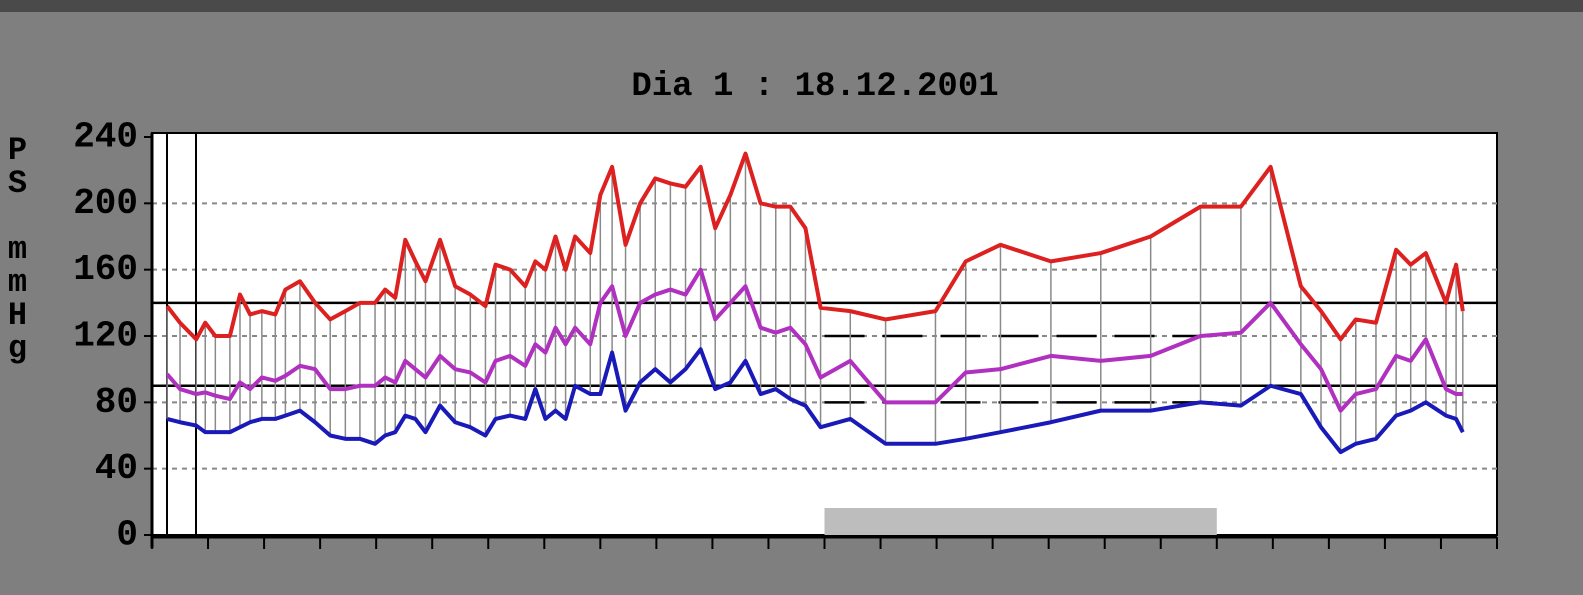 This screenshot has height=595, width=1583. Describe the element at coordinates (116, 468) in the screenshot. I see `y-tick-label: 40` at that location.